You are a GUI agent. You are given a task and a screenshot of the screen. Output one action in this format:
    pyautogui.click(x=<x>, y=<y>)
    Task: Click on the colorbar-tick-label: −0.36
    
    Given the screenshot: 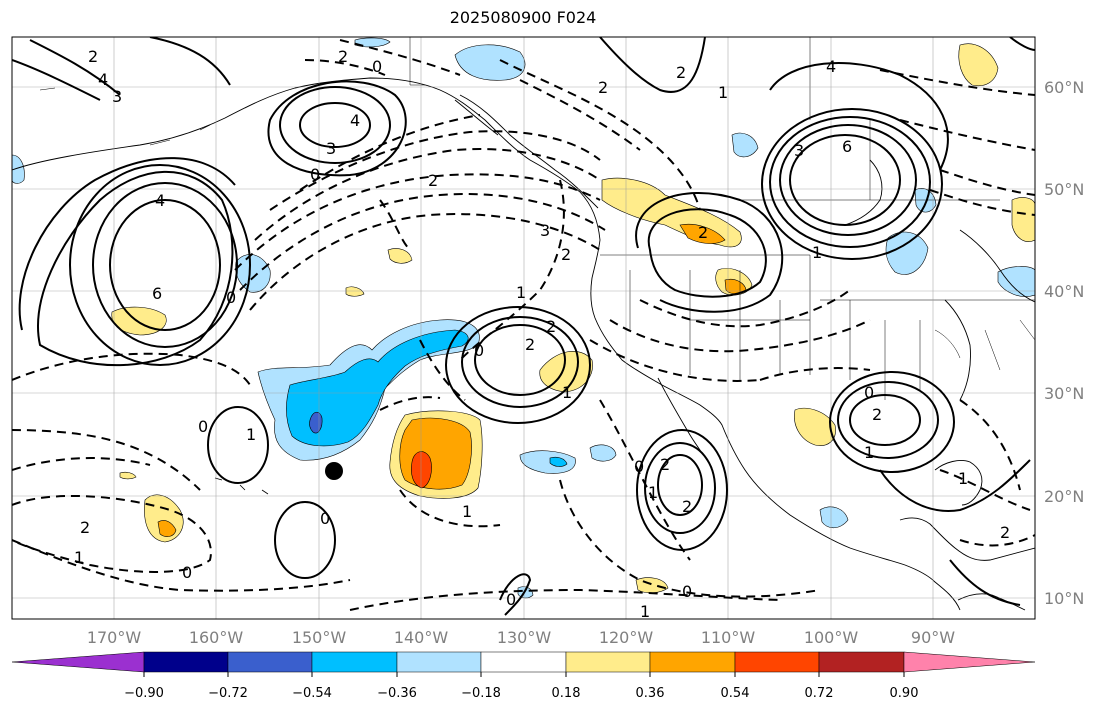 What is the action you would take?
    pyautogui.click(x=397, y=693)
    